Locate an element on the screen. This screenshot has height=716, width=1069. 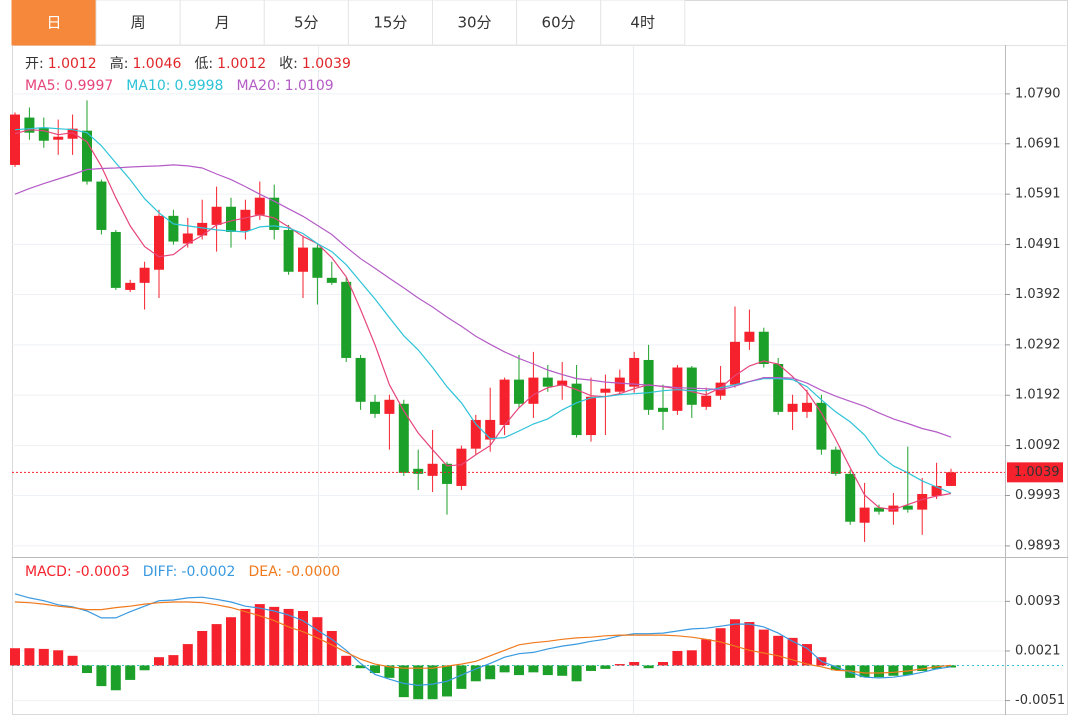
tab-label: 5分 is located at coordinates (306, 23).